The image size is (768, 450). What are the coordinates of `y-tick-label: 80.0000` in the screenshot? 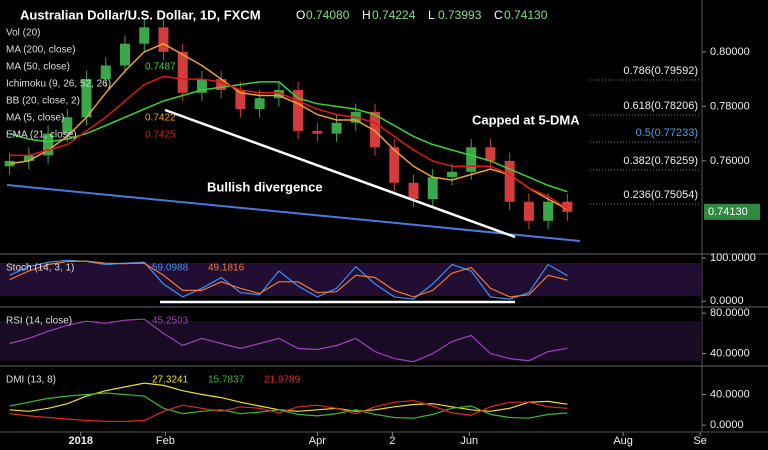 It's located at (730, 313).